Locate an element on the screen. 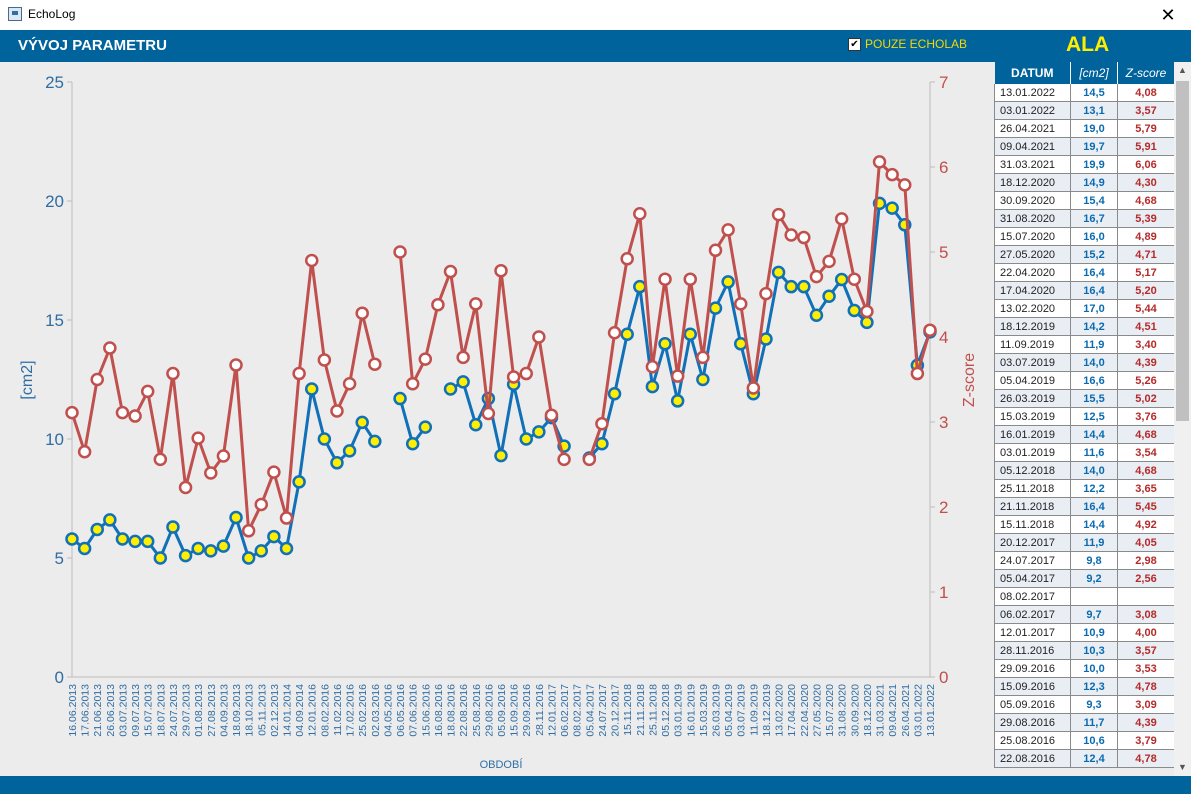  row-date: 26.03.2019 is located at coordinates (1032, 398).